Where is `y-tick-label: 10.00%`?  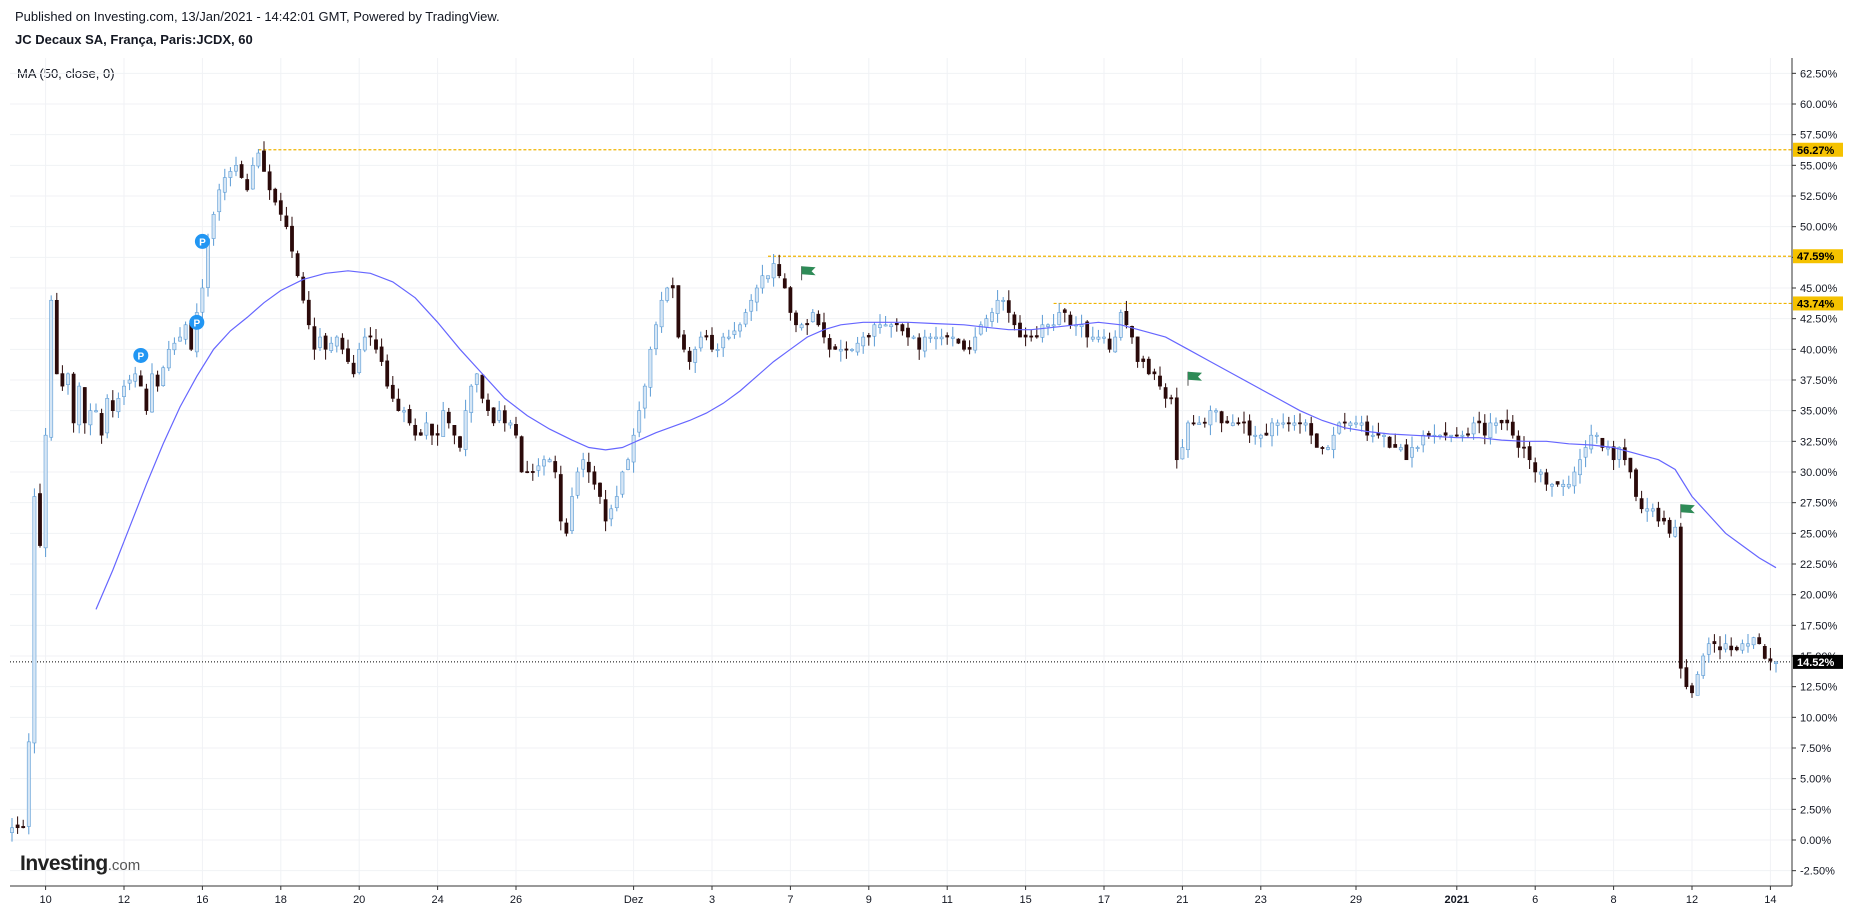 y-tick-label: 10.00% is located at coordinates (1819, 718).